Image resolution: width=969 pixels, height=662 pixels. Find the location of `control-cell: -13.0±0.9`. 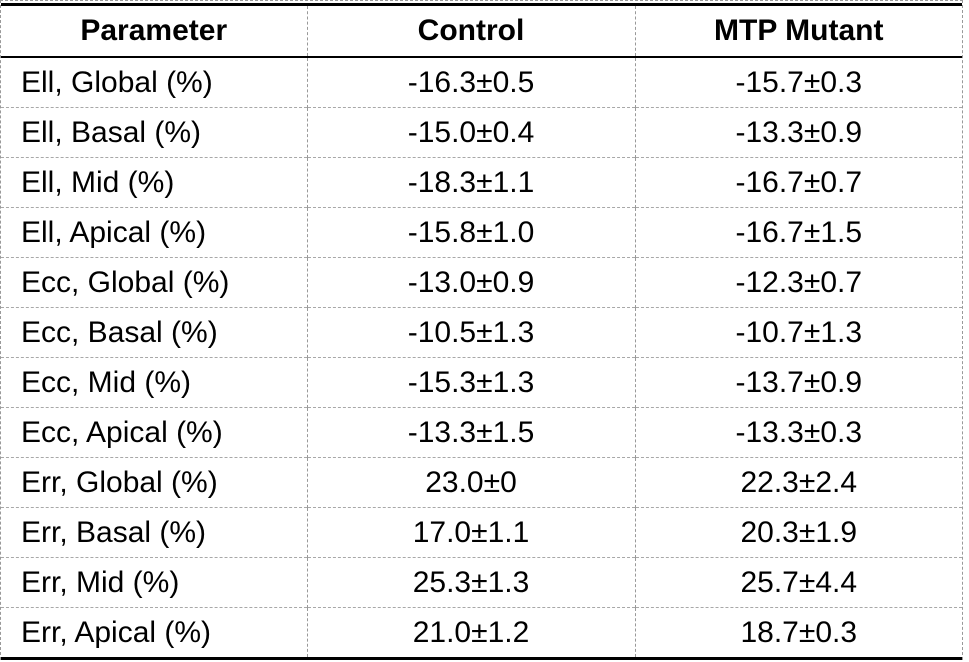

control-cell: -13.0±0.9 is located at coordinates (470, 282).